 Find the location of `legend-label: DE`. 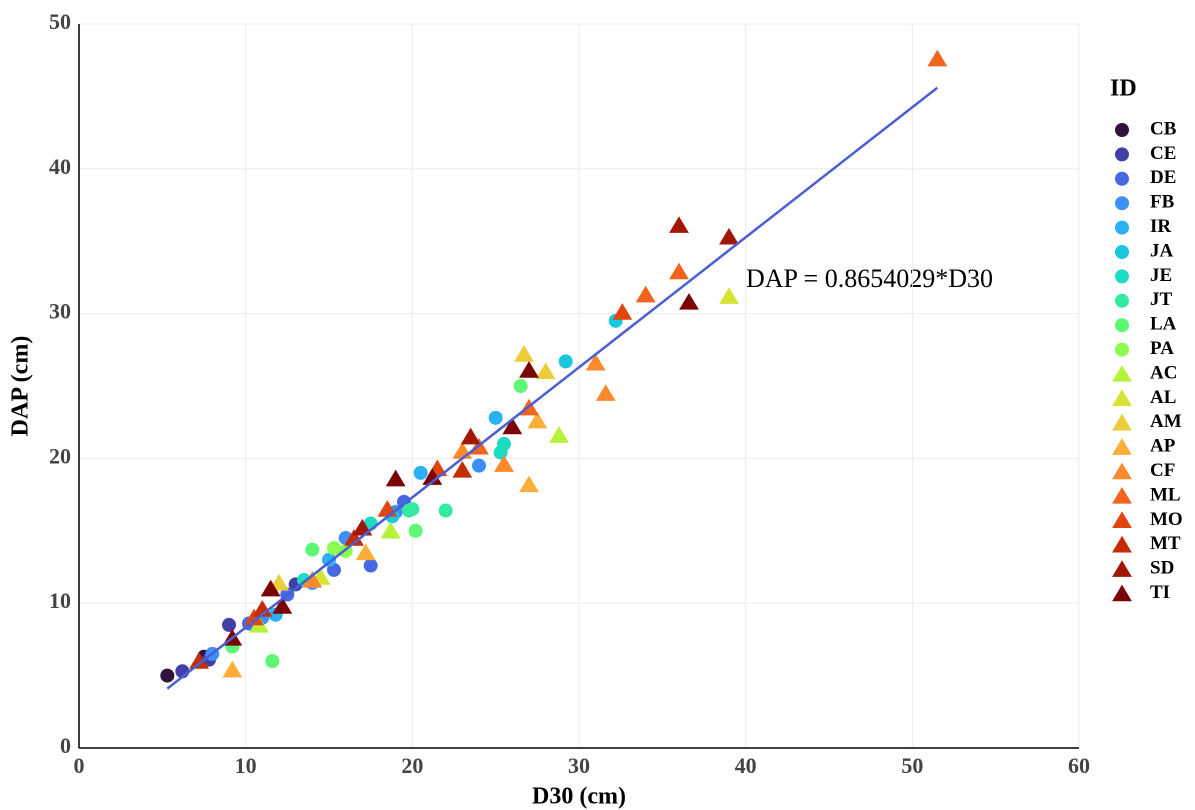

legend-label: DE is located at coordinates (1163, 177).